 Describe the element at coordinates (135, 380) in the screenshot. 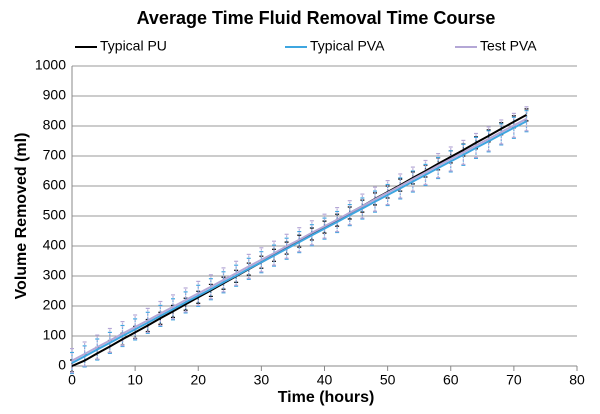

I see `x-tick-label: 10` at that location.